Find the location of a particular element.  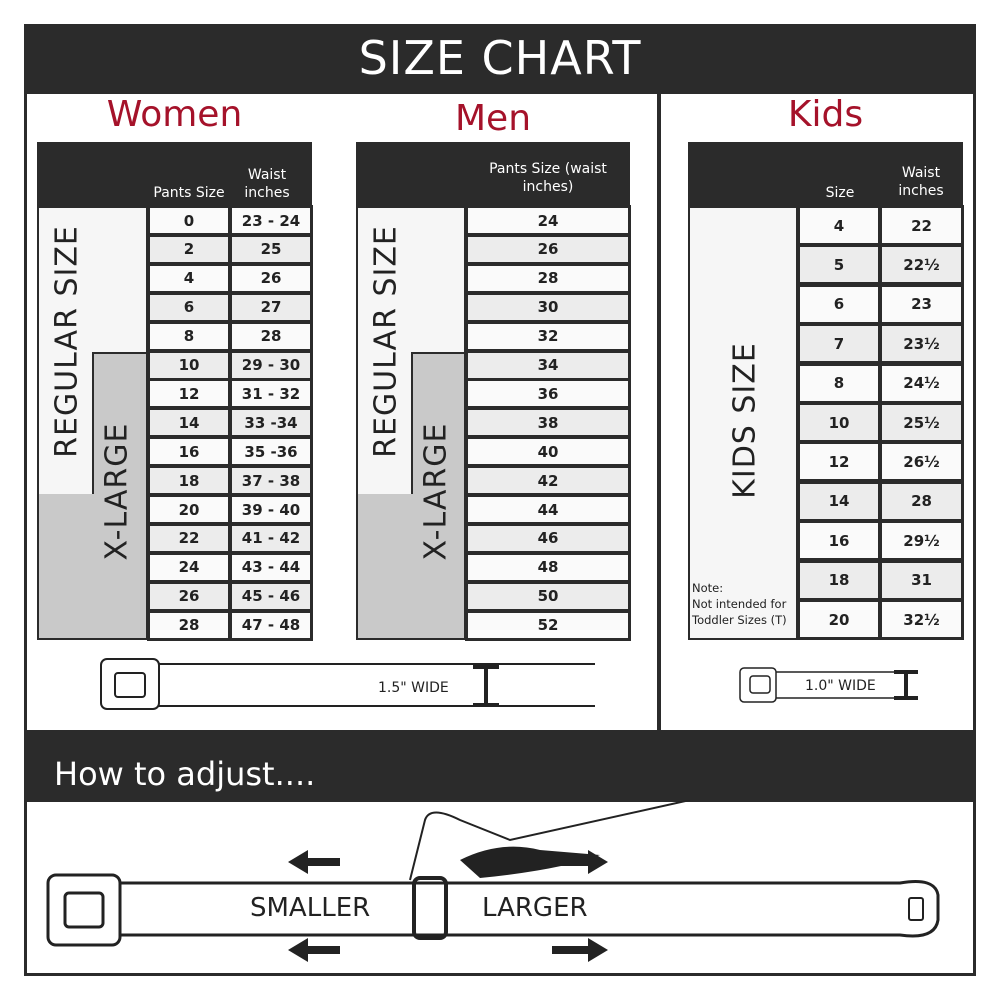

kids-note-text: Not intended for Toddler Sizes (T) is located at coordinates (739, 612).